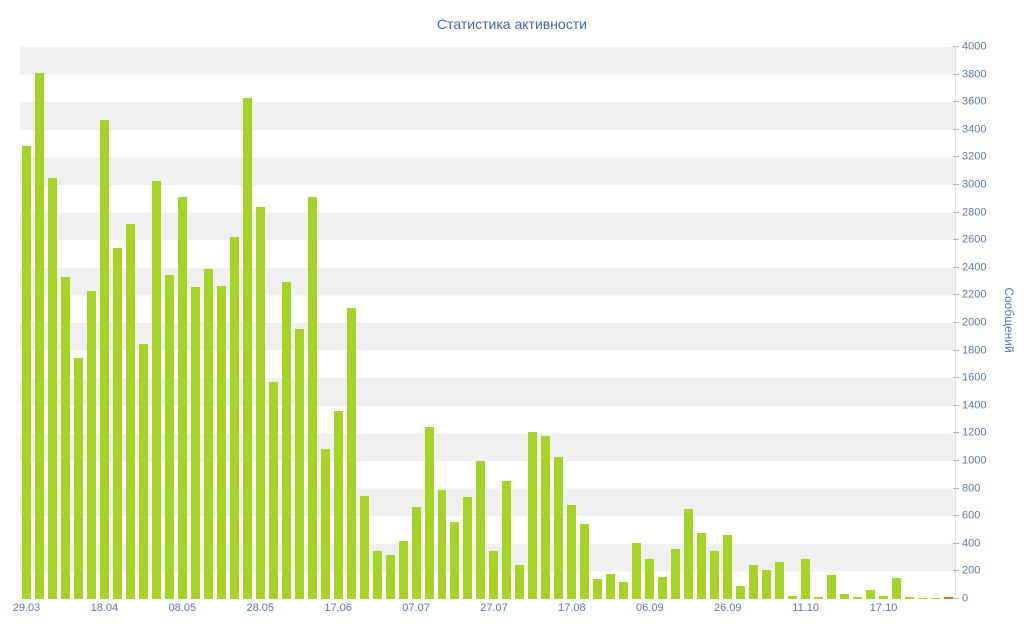 The width and height of the screenshot is (1024, 640). Describe the element at coordinates (26, 608) in the screenshot. I see `x-tick-label: 29.03` at that location.